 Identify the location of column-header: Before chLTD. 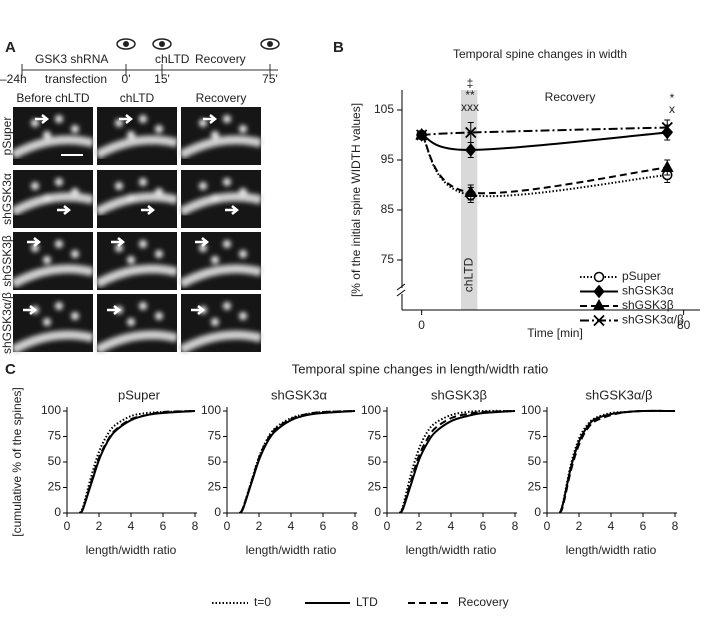
(52, 98).